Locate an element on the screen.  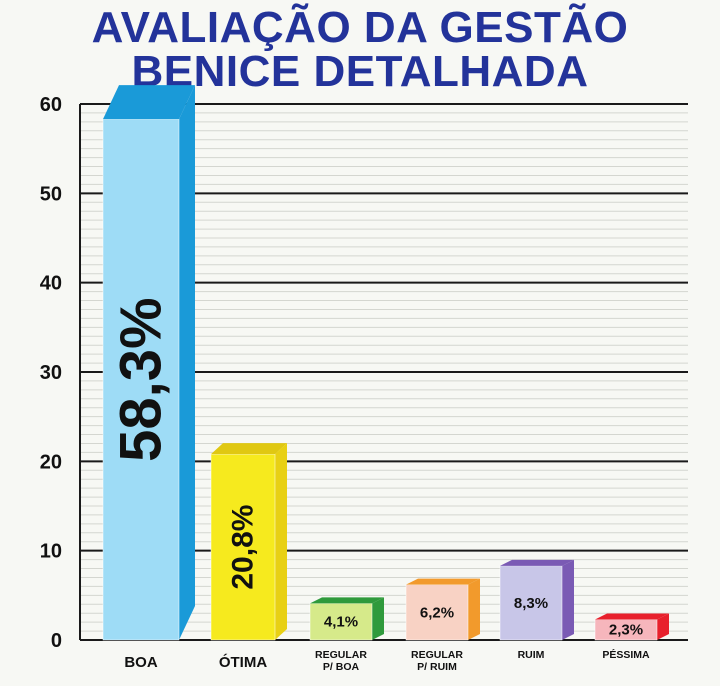
value-label: 4,1% is located at coordinates (341, 622).